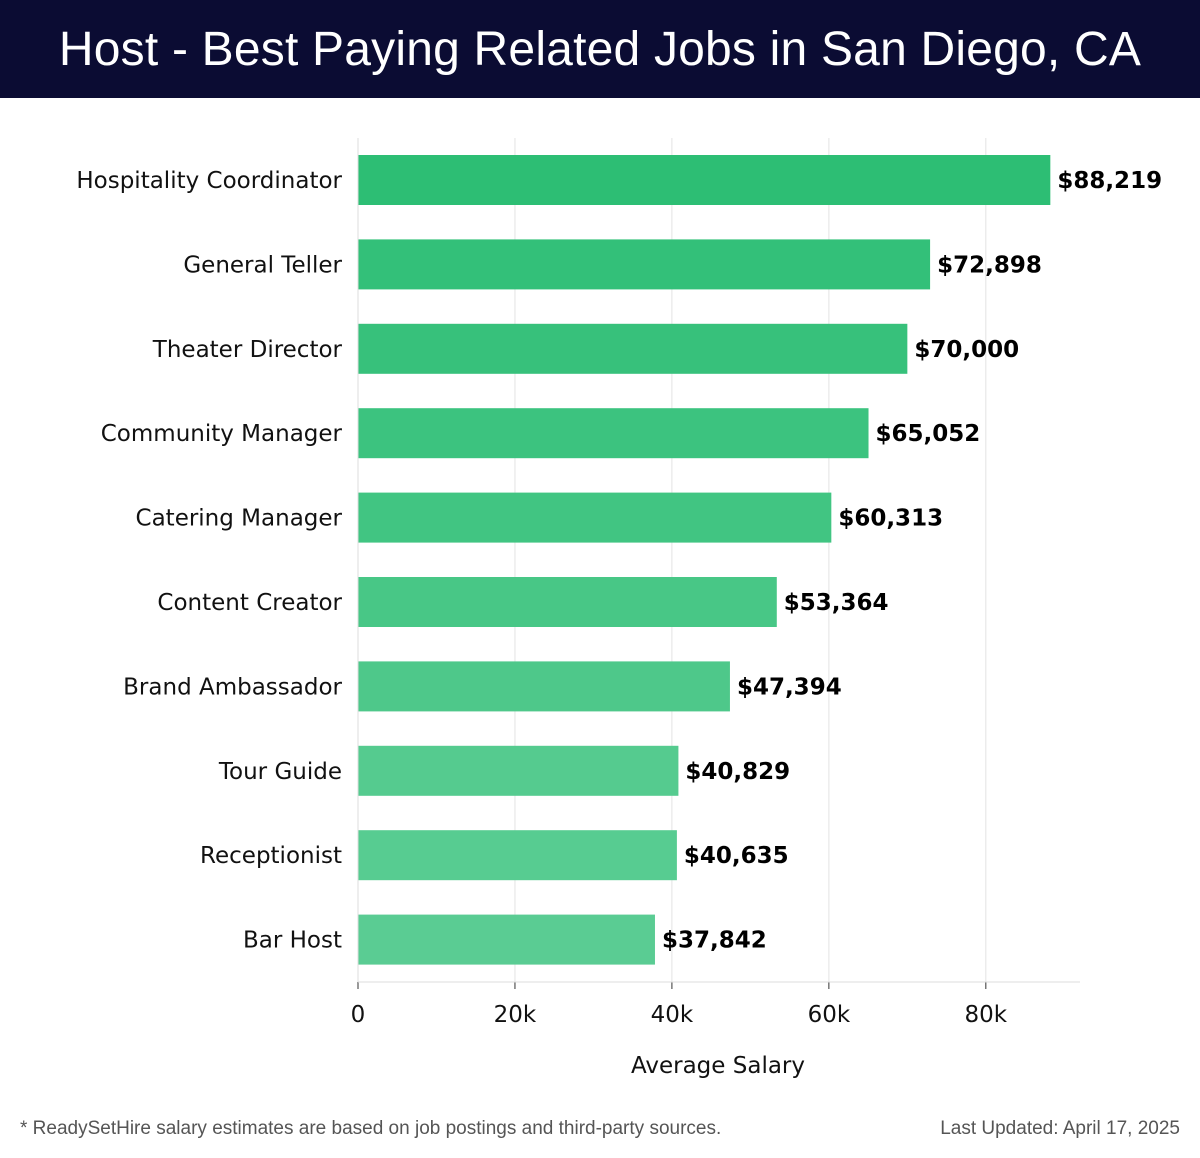  What do you see at coordinates (249, 603) in the screenshot?
I see `category-label: Content Creator` at bounding box center [249, 603].